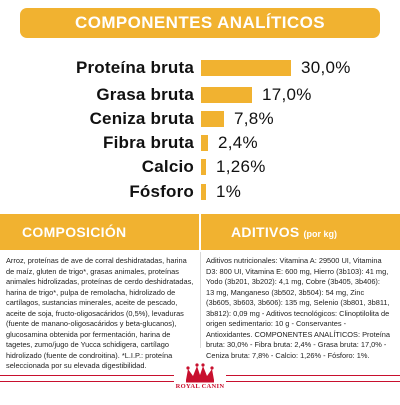  Describe the element at coordinates (200, 192) in the screenshot. I see `nutrient-row: Fósforo 1%` at that location.